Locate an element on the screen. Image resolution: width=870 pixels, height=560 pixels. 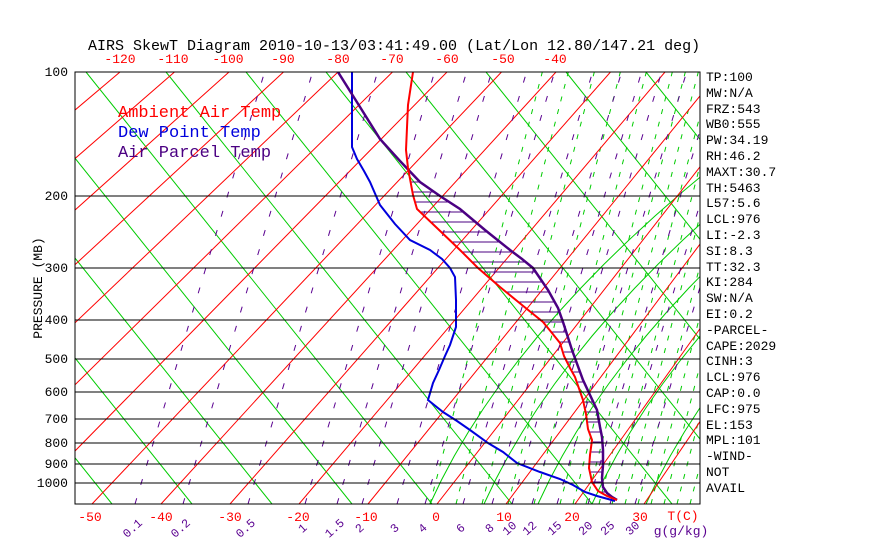
legend-dew-point-temp: Dew Point Temp is located at coordinates (189, 133).